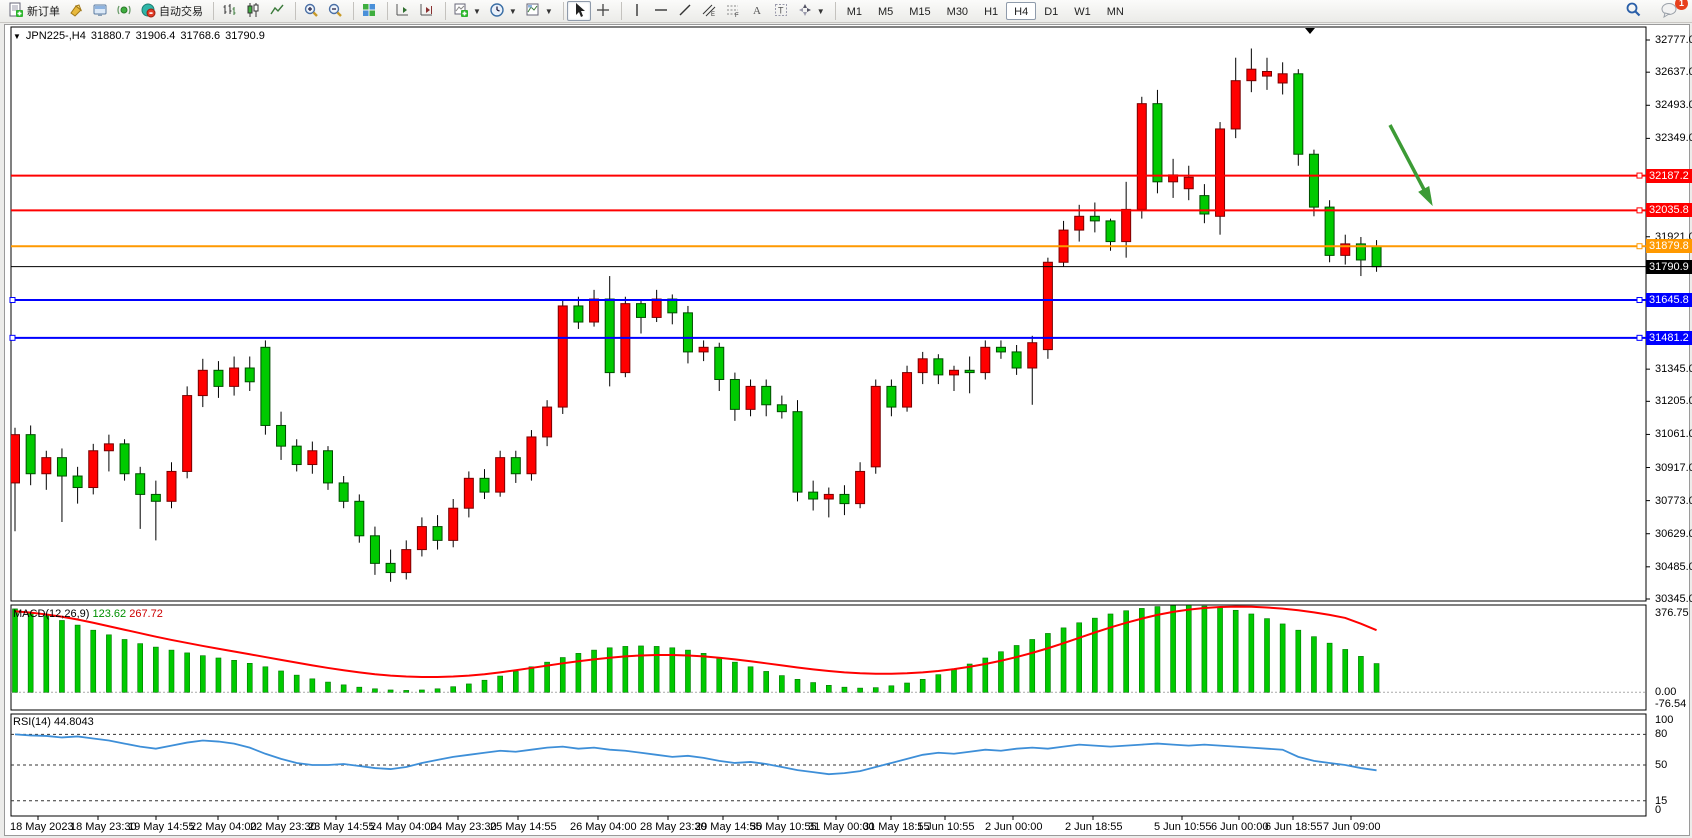 The width and height of the screenshot is (1692, 838). I want to click on trend-arrow, so click(1409, 162).